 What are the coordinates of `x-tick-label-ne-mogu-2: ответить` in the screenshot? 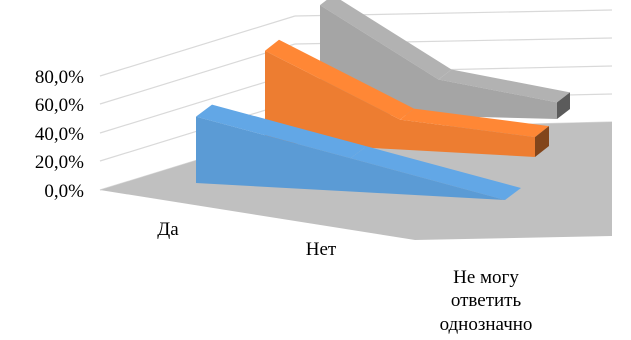 It's located at (486, 300).